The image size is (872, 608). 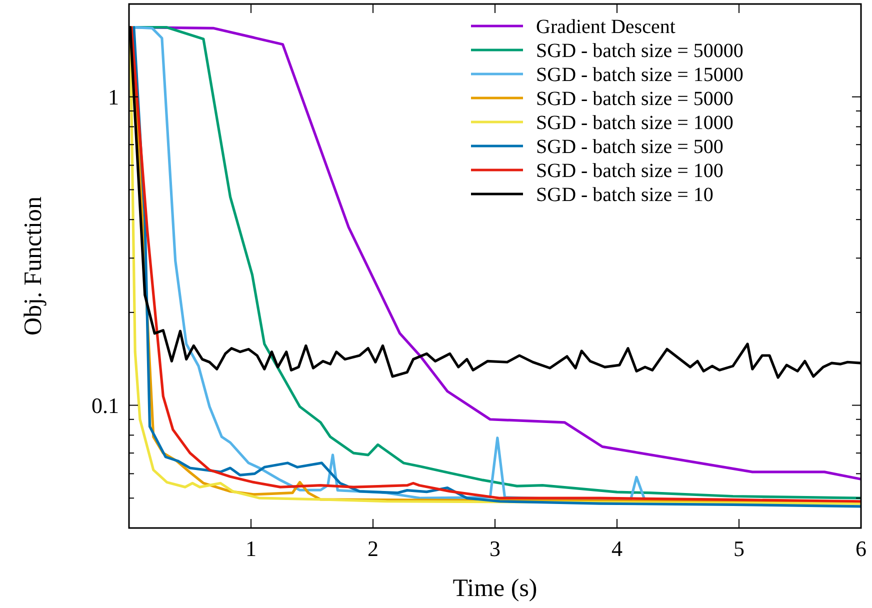 What do you see at coordinates (33, 266) in the screenshot?
I see `y-axis-title: Obj. Function` at bounding box center [33, 266].